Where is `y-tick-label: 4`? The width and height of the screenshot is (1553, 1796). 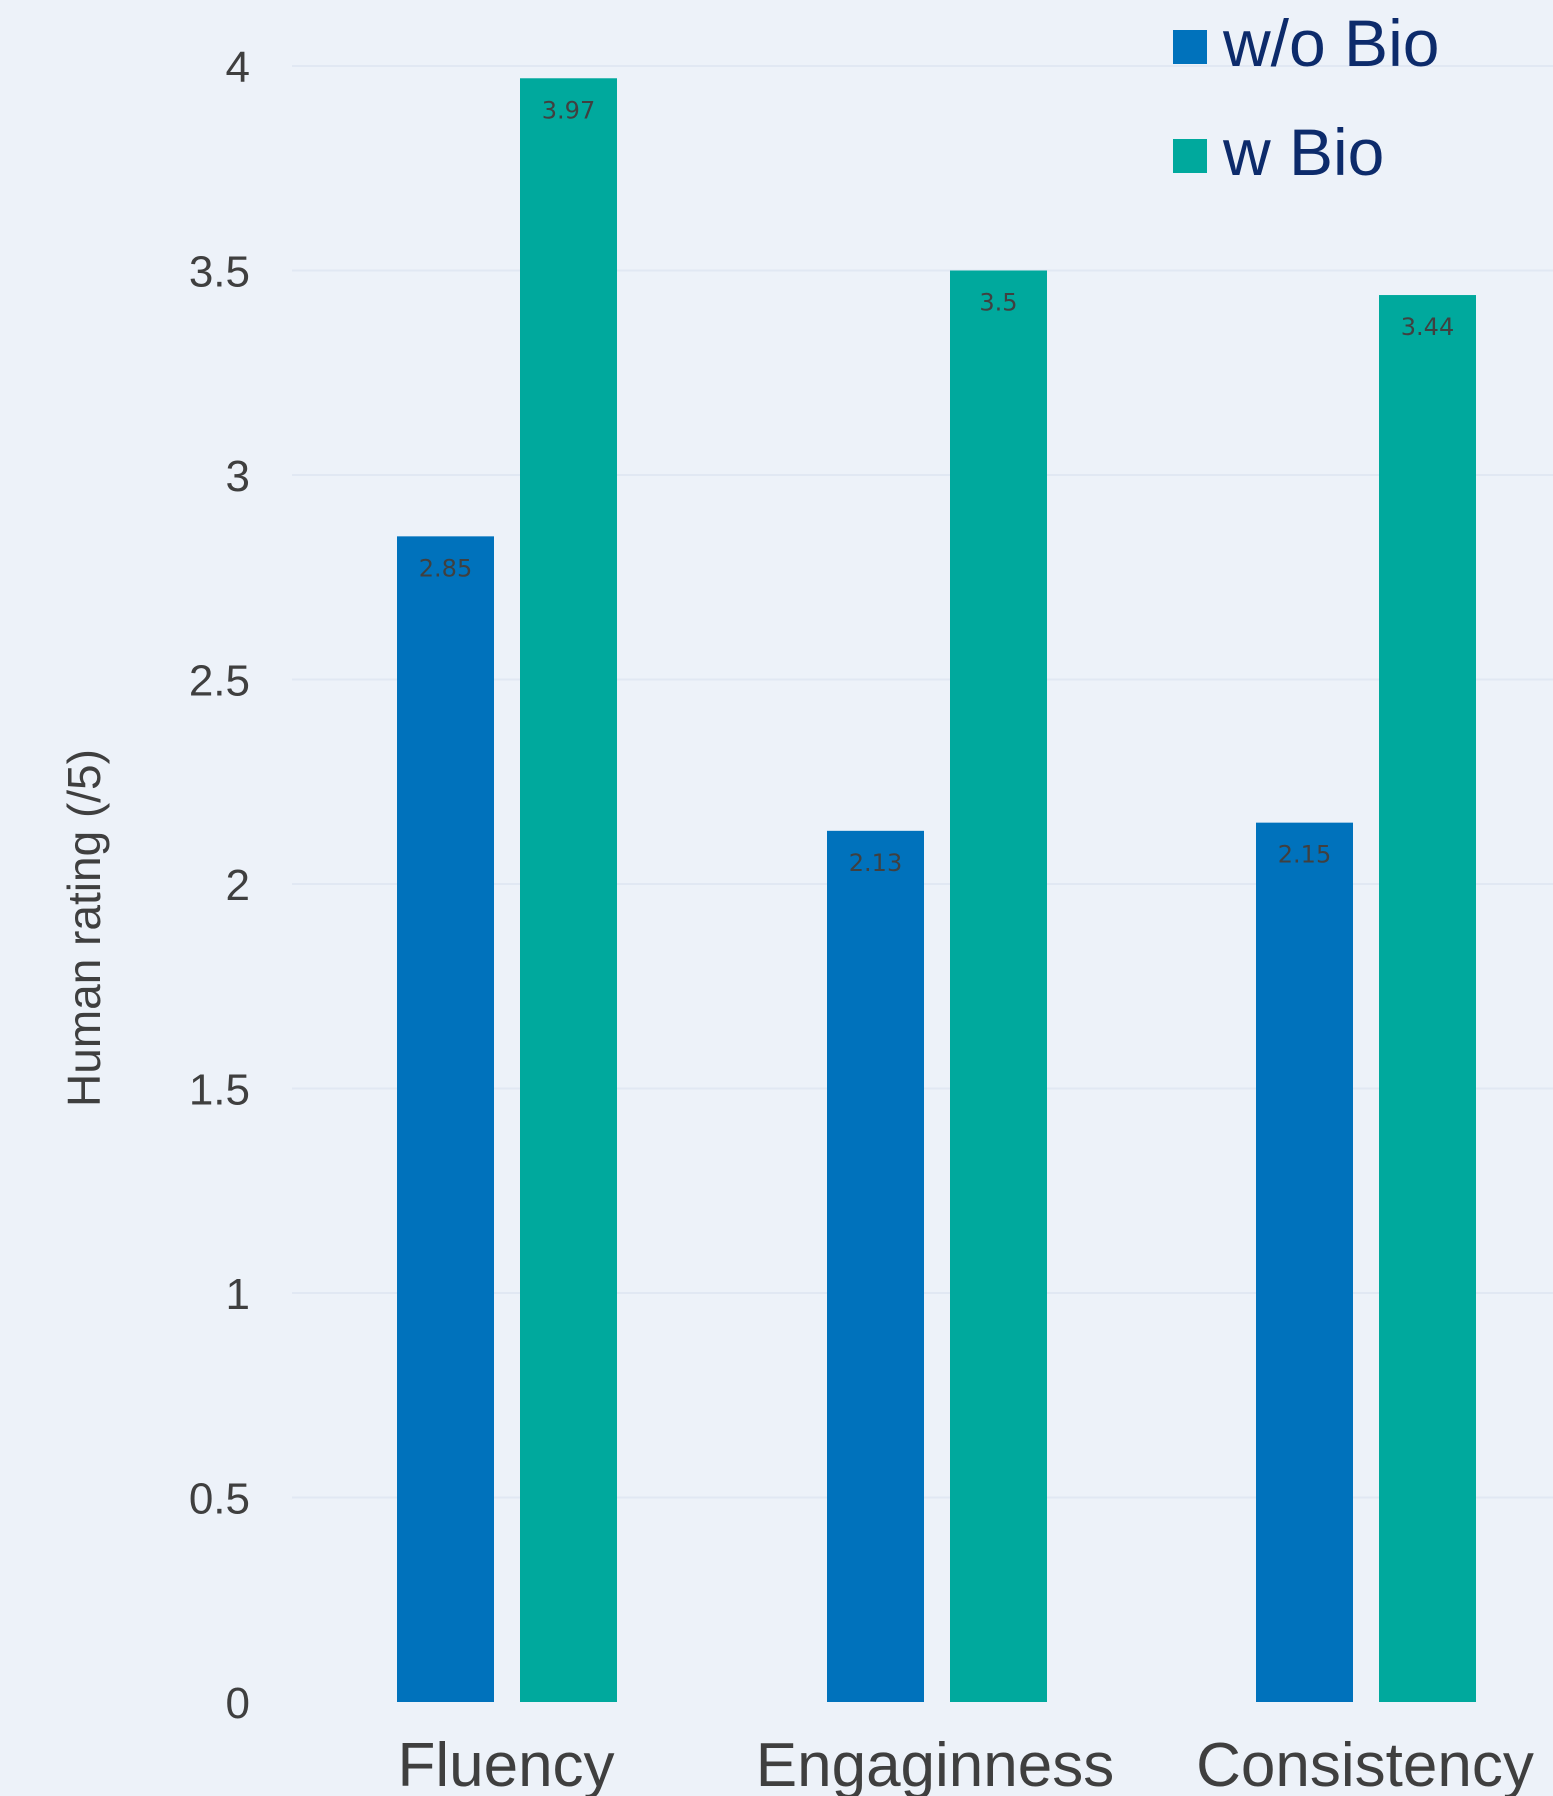 y-tick-label: 4 is located at coordinates (238, 67).